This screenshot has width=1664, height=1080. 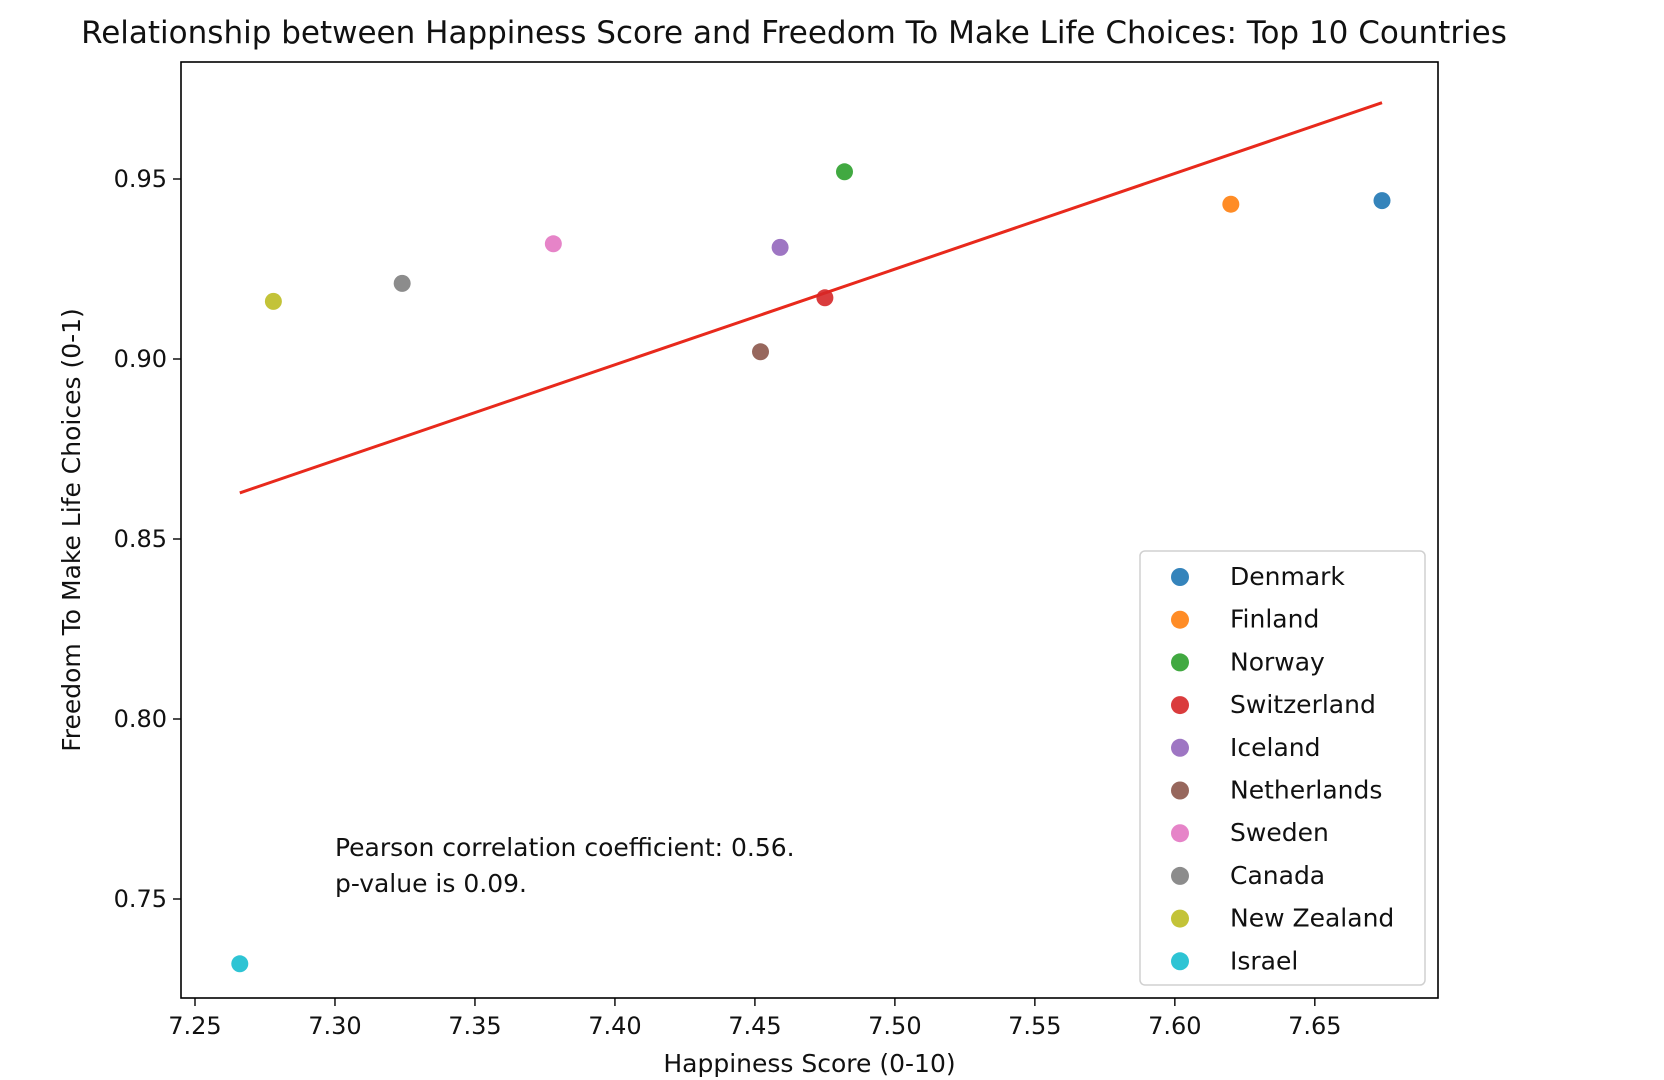 What do you see at coordinates (1275, 747) in the screenshot?
I see `legend-label: Iceland` at bounding box center [1275, 747].